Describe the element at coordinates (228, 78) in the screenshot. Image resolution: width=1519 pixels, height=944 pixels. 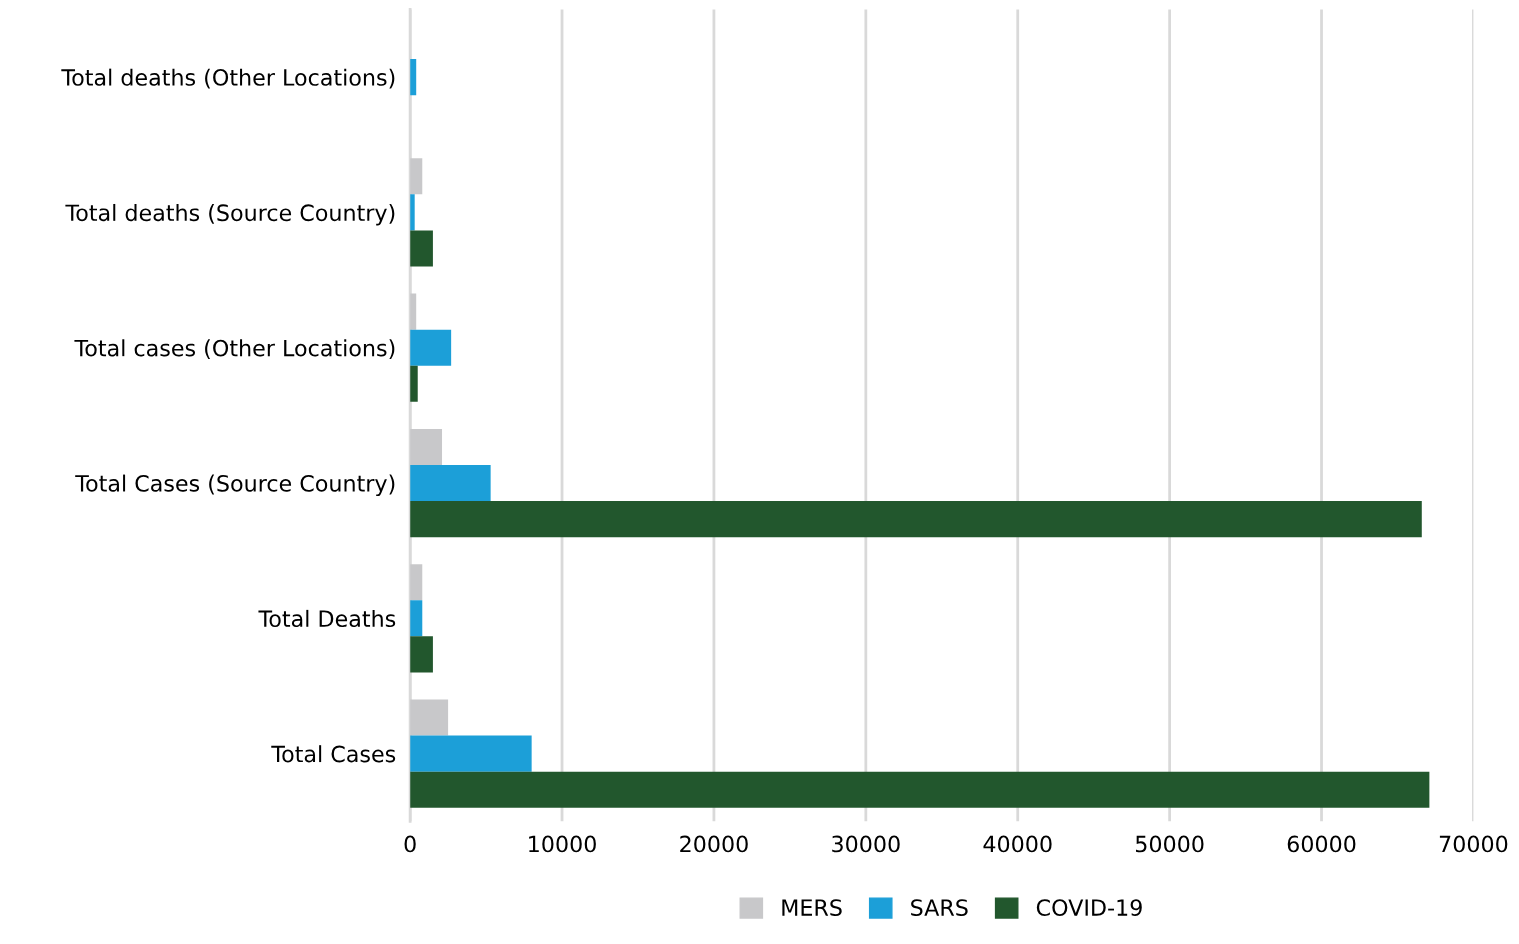
I see `y-tick-label: Total deaths (Other Locations)` at that location.